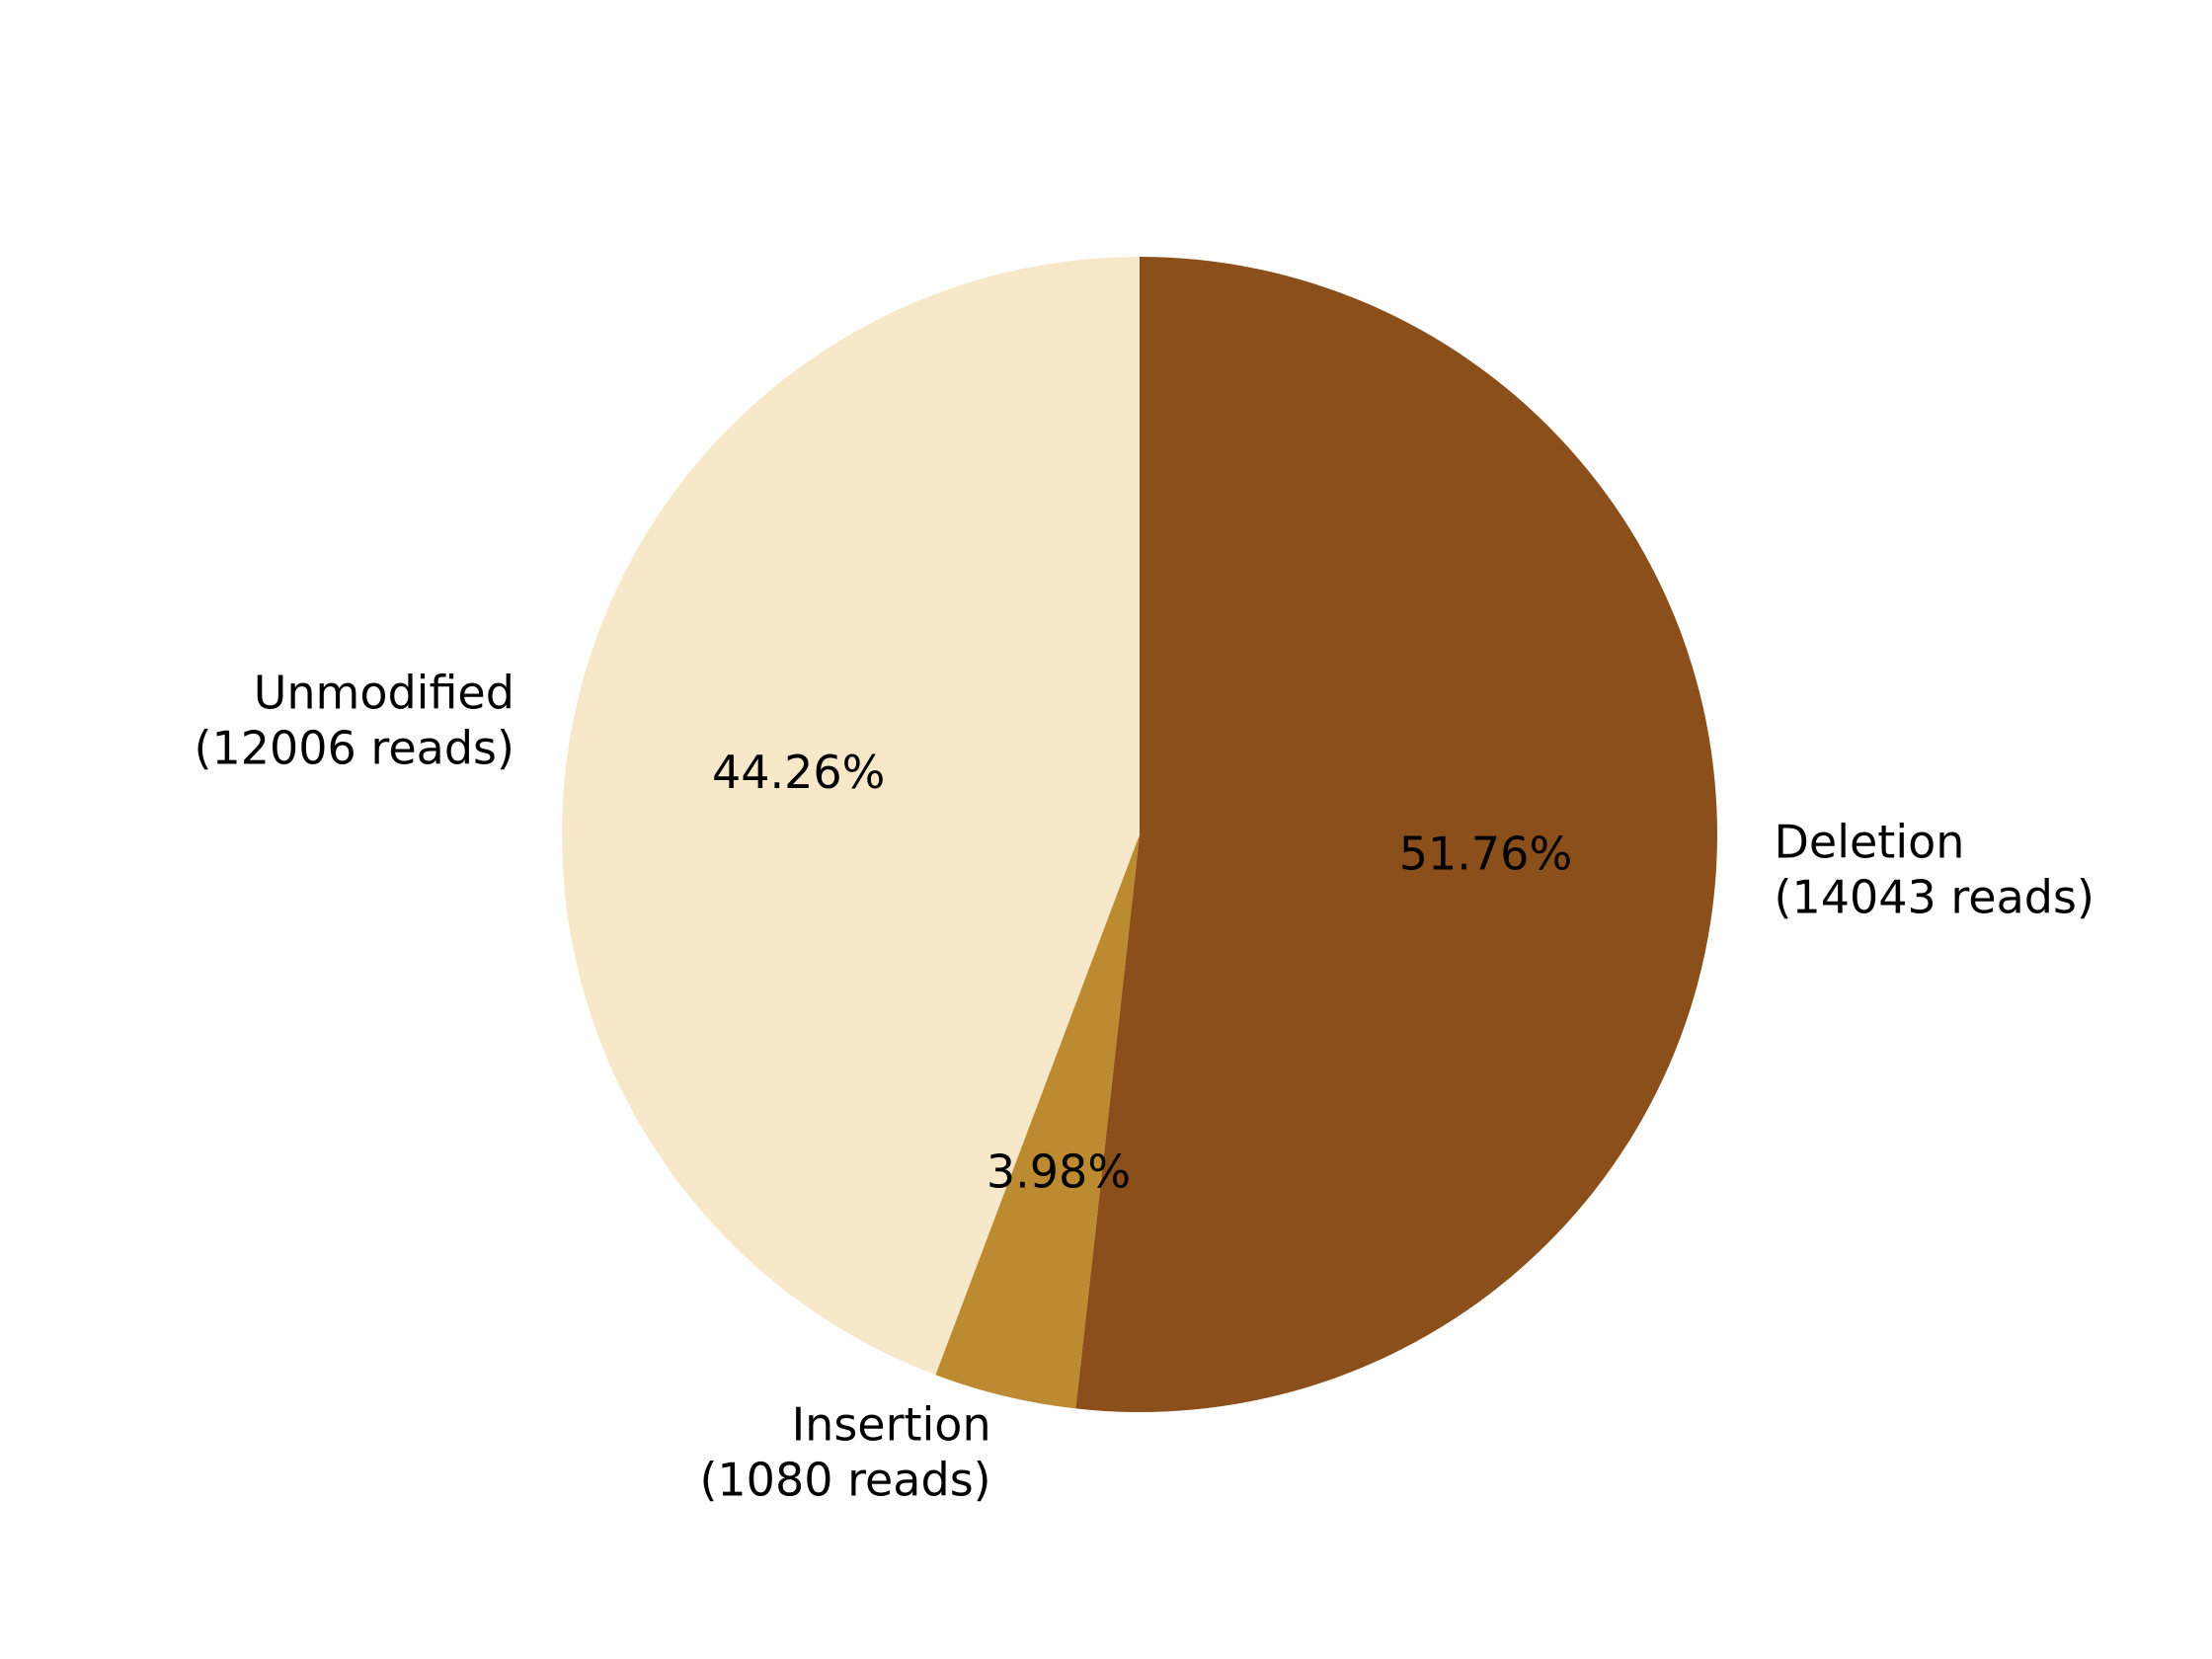 This screenshot has height=1659, width=2212. What do you see at coordinates (799, 773) in the screenshot?
I see `percent-label-unmodified: 44.26%` at bounding box center [799, 773].